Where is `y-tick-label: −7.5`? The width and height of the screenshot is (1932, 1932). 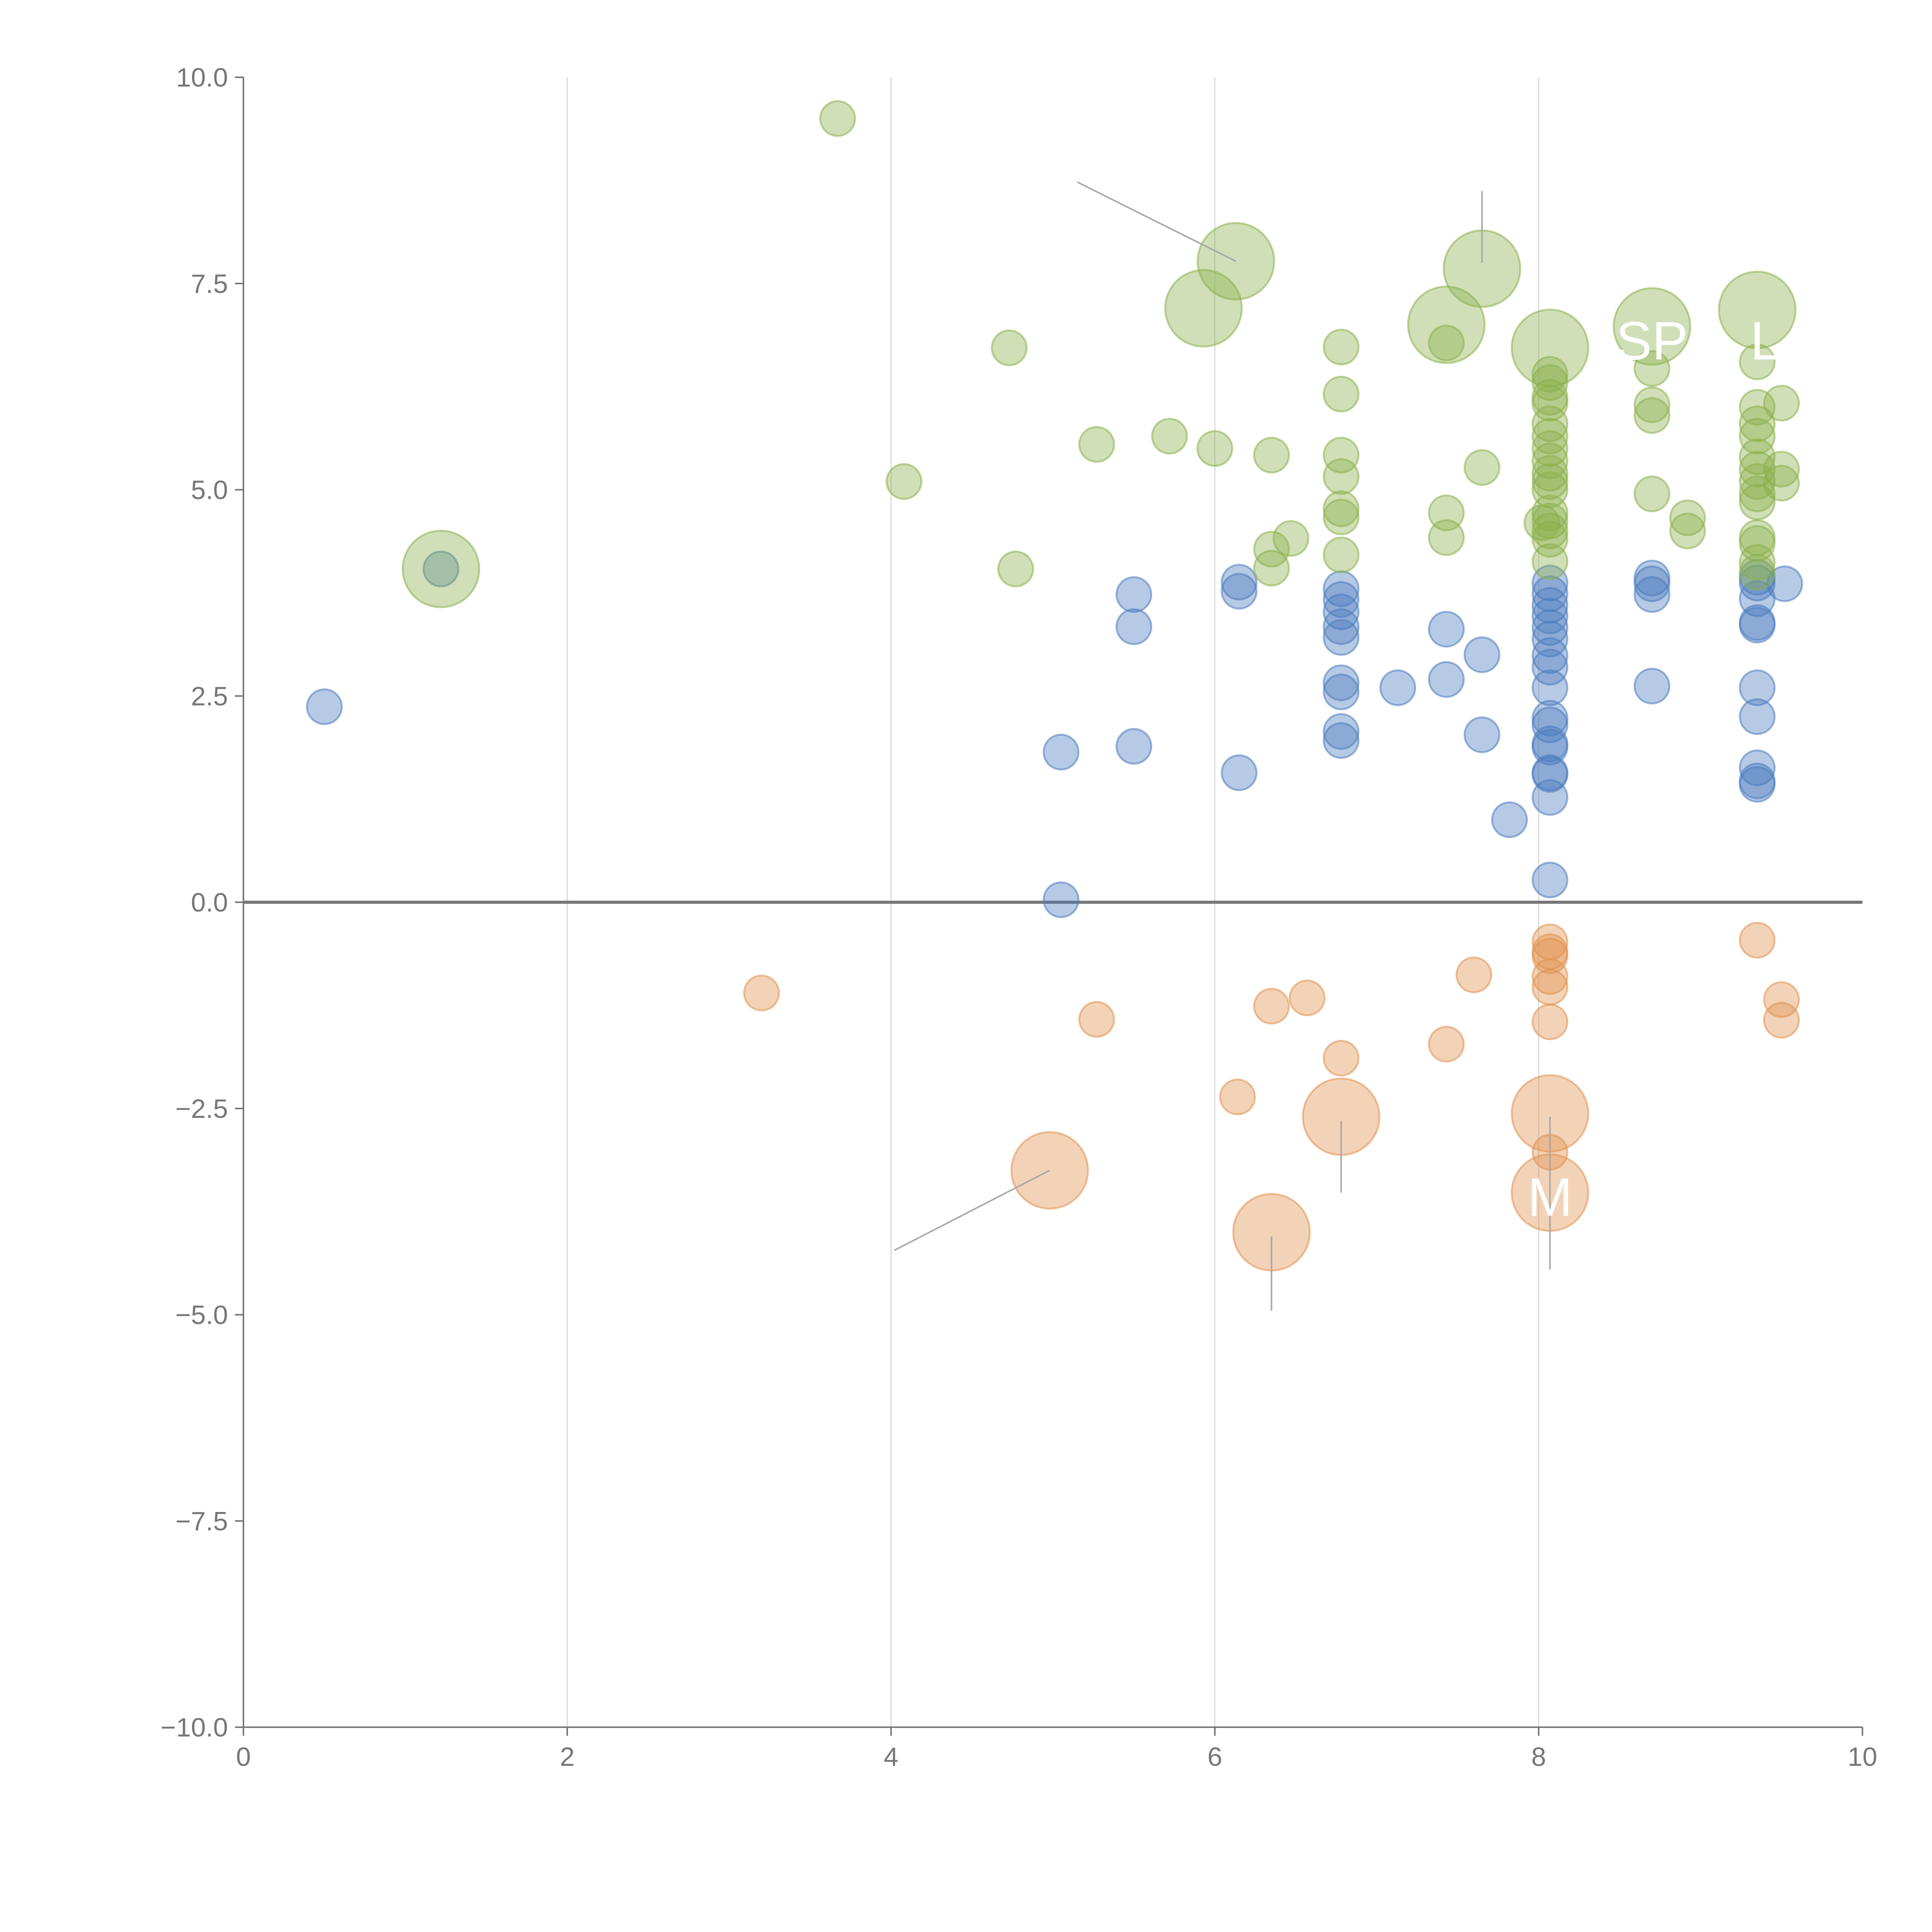
y-tick-label: −7.5 is located at coordinates (202, 1521).